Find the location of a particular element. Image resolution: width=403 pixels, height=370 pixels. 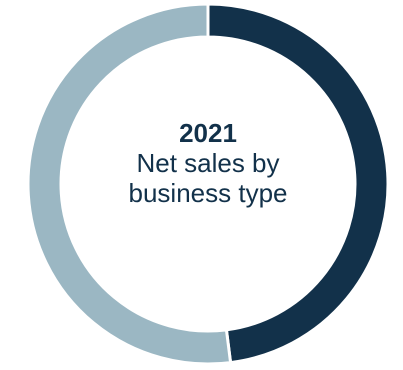

center-subtitle-line-1: Net sales by is located at coordinates (208, 163).